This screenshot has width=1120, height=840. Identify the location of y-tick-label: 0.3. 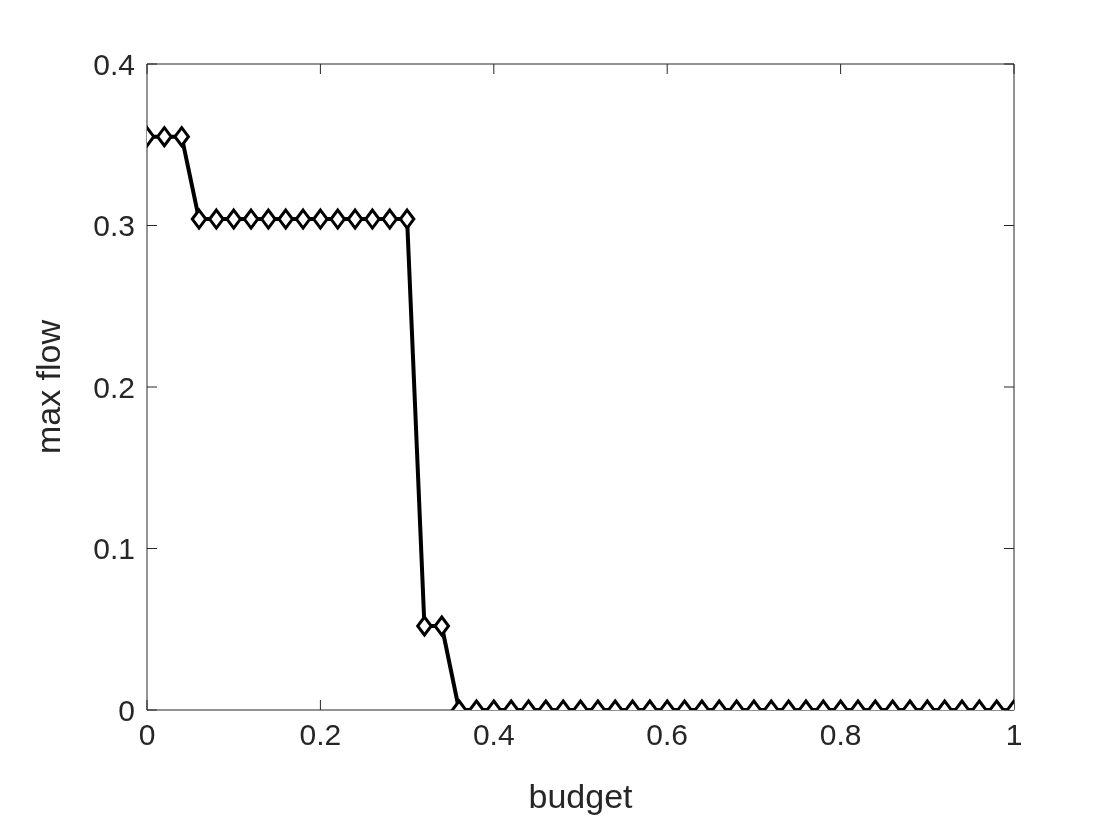
(114, 226).